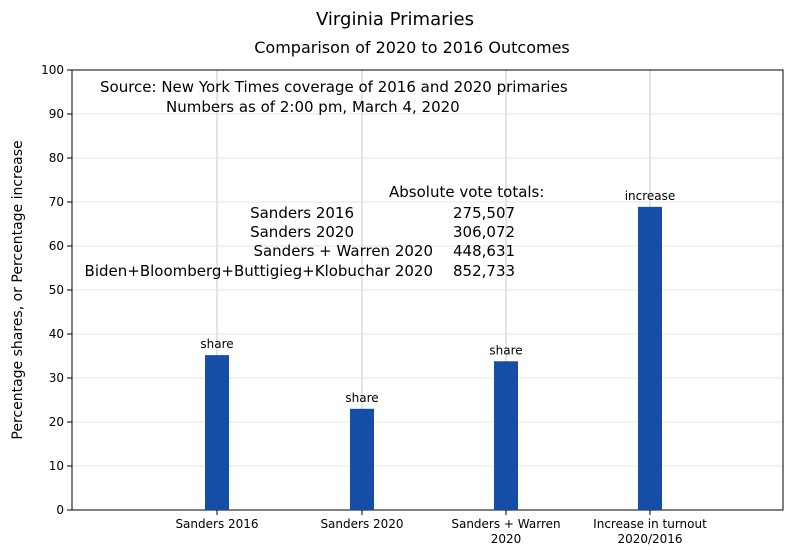 The height and width of the screenshot is (550, 800). I want to click on totals-label-4: Biden+Bloomberg+Buttigieg+Klobuchar 2020, so click(259, 271).